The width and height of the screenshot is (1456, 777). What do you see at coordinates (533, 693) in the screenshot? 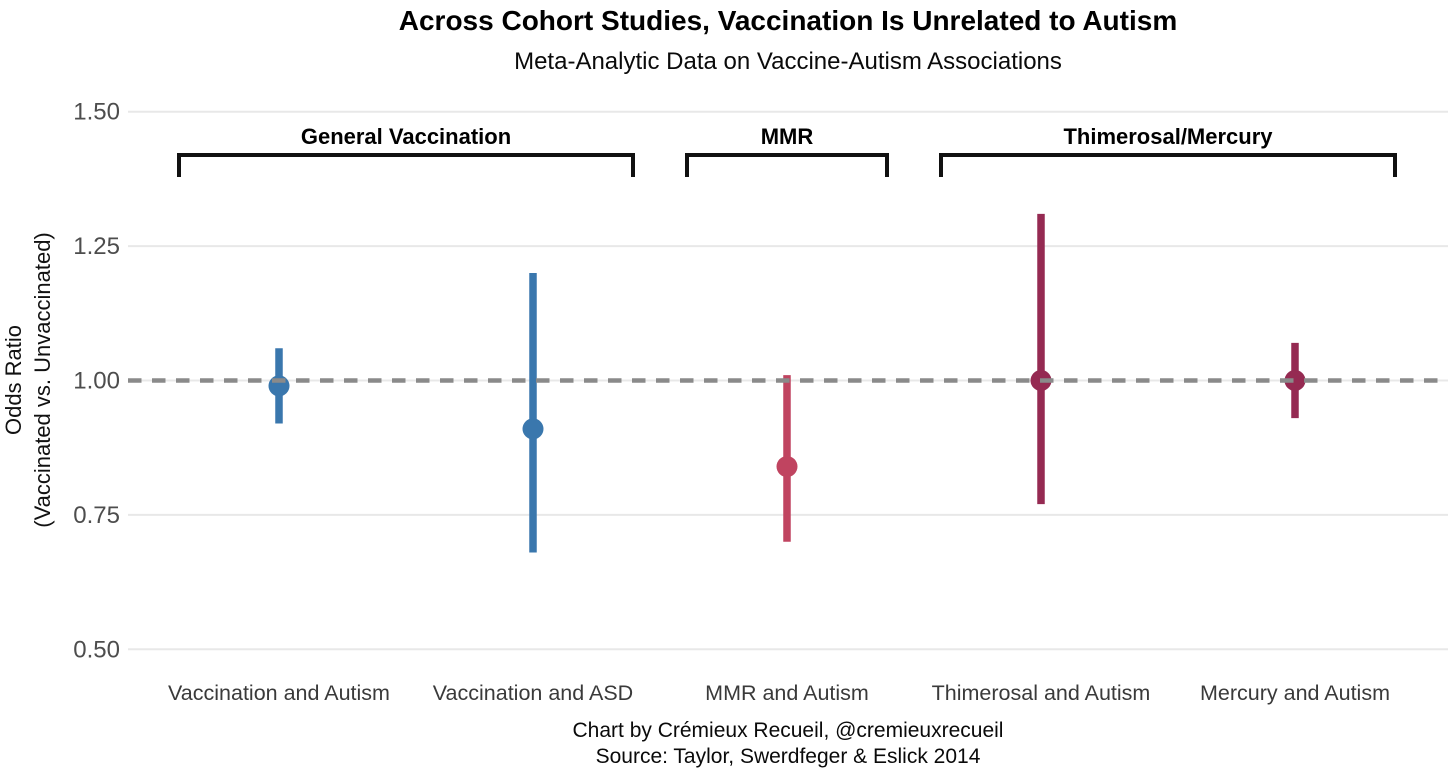
I see `x-category-label-vaccination-and-asd: Vaccination and ASD` at bounding box center [533, 693].